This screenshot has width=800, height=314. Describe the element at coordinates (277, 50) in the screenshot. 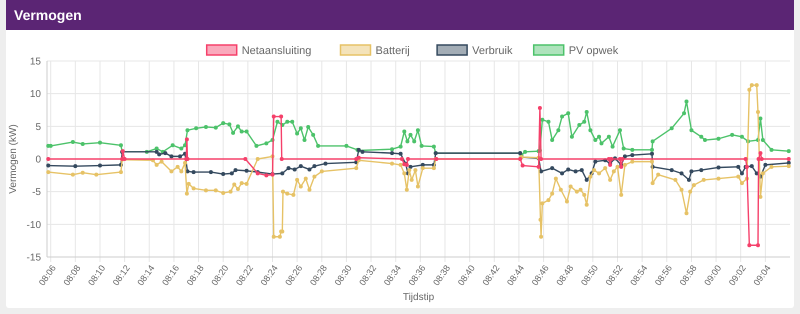

I see `legend-label: Netaansluiting` at that location.